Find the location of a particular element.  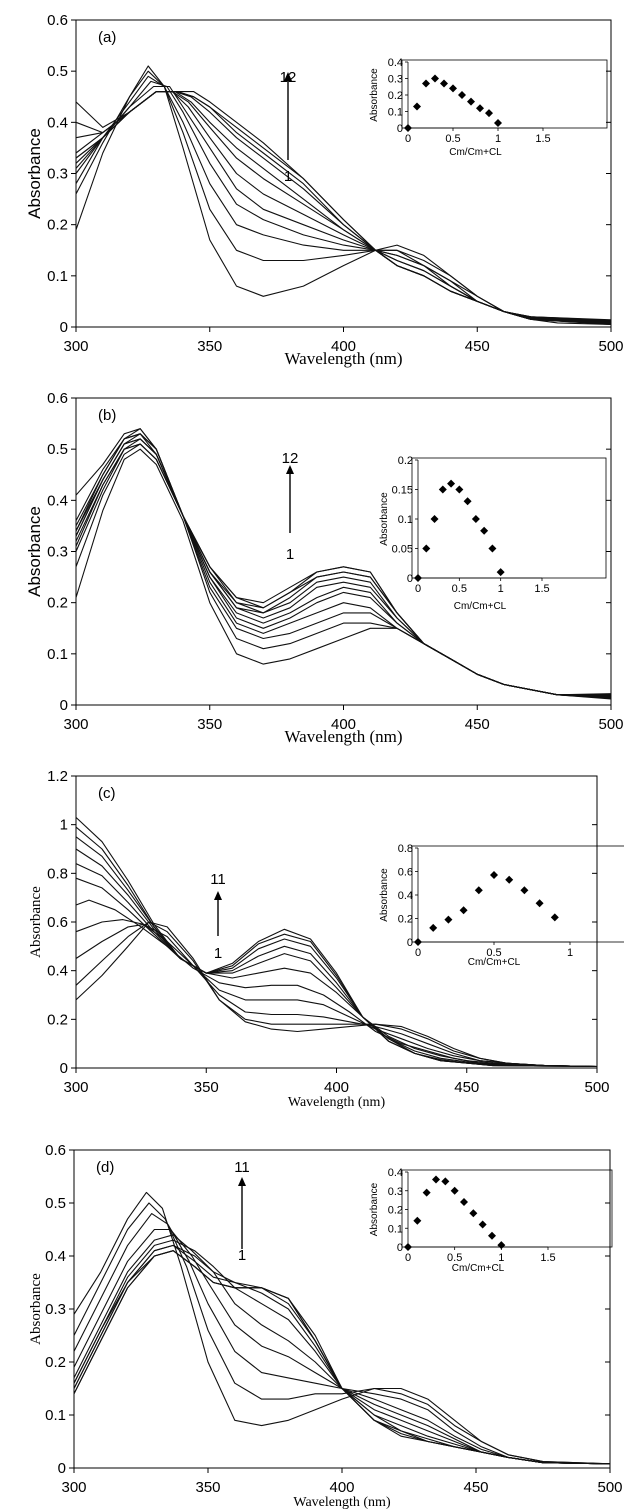

arrow-top-label: 12 is located at coordinates (290, 458).